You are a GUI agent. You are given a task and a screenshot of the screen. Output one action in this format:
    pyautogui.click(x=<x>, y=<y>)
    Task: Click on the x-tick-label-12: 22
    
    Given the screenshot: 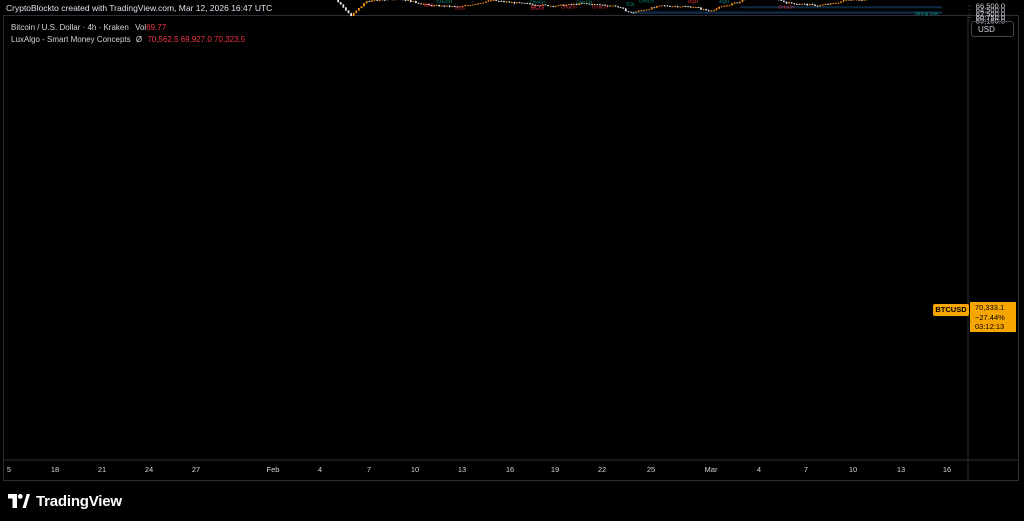 What is the action you would take?
    pyautogui.click(x=602, y=469)
    